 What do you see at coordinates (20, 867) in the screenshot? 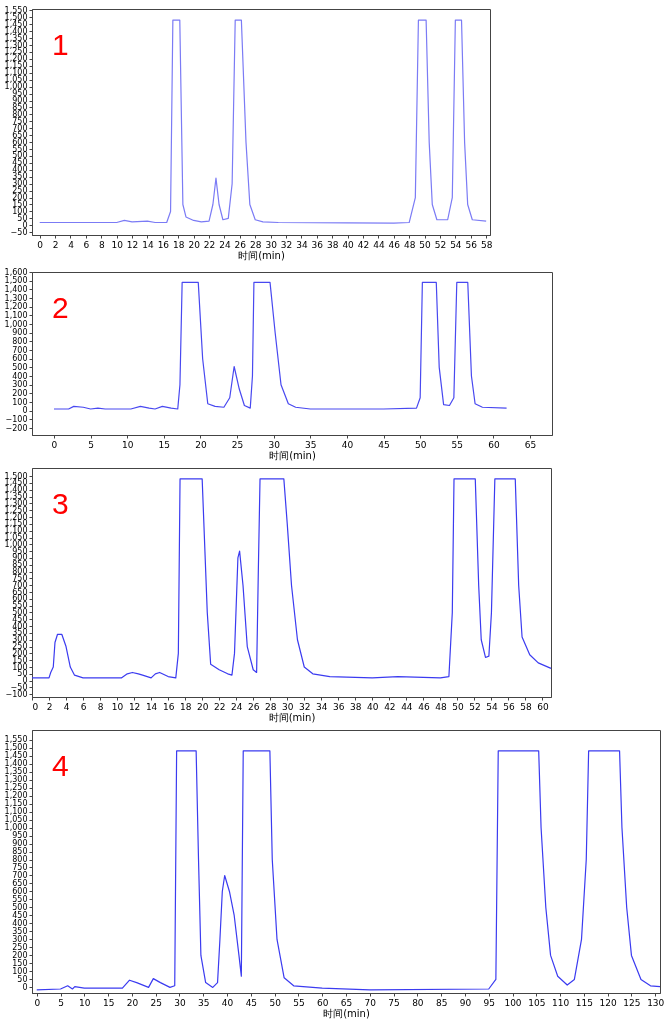
I see `y-tick-label: 750` at bounding box center [20, 867].